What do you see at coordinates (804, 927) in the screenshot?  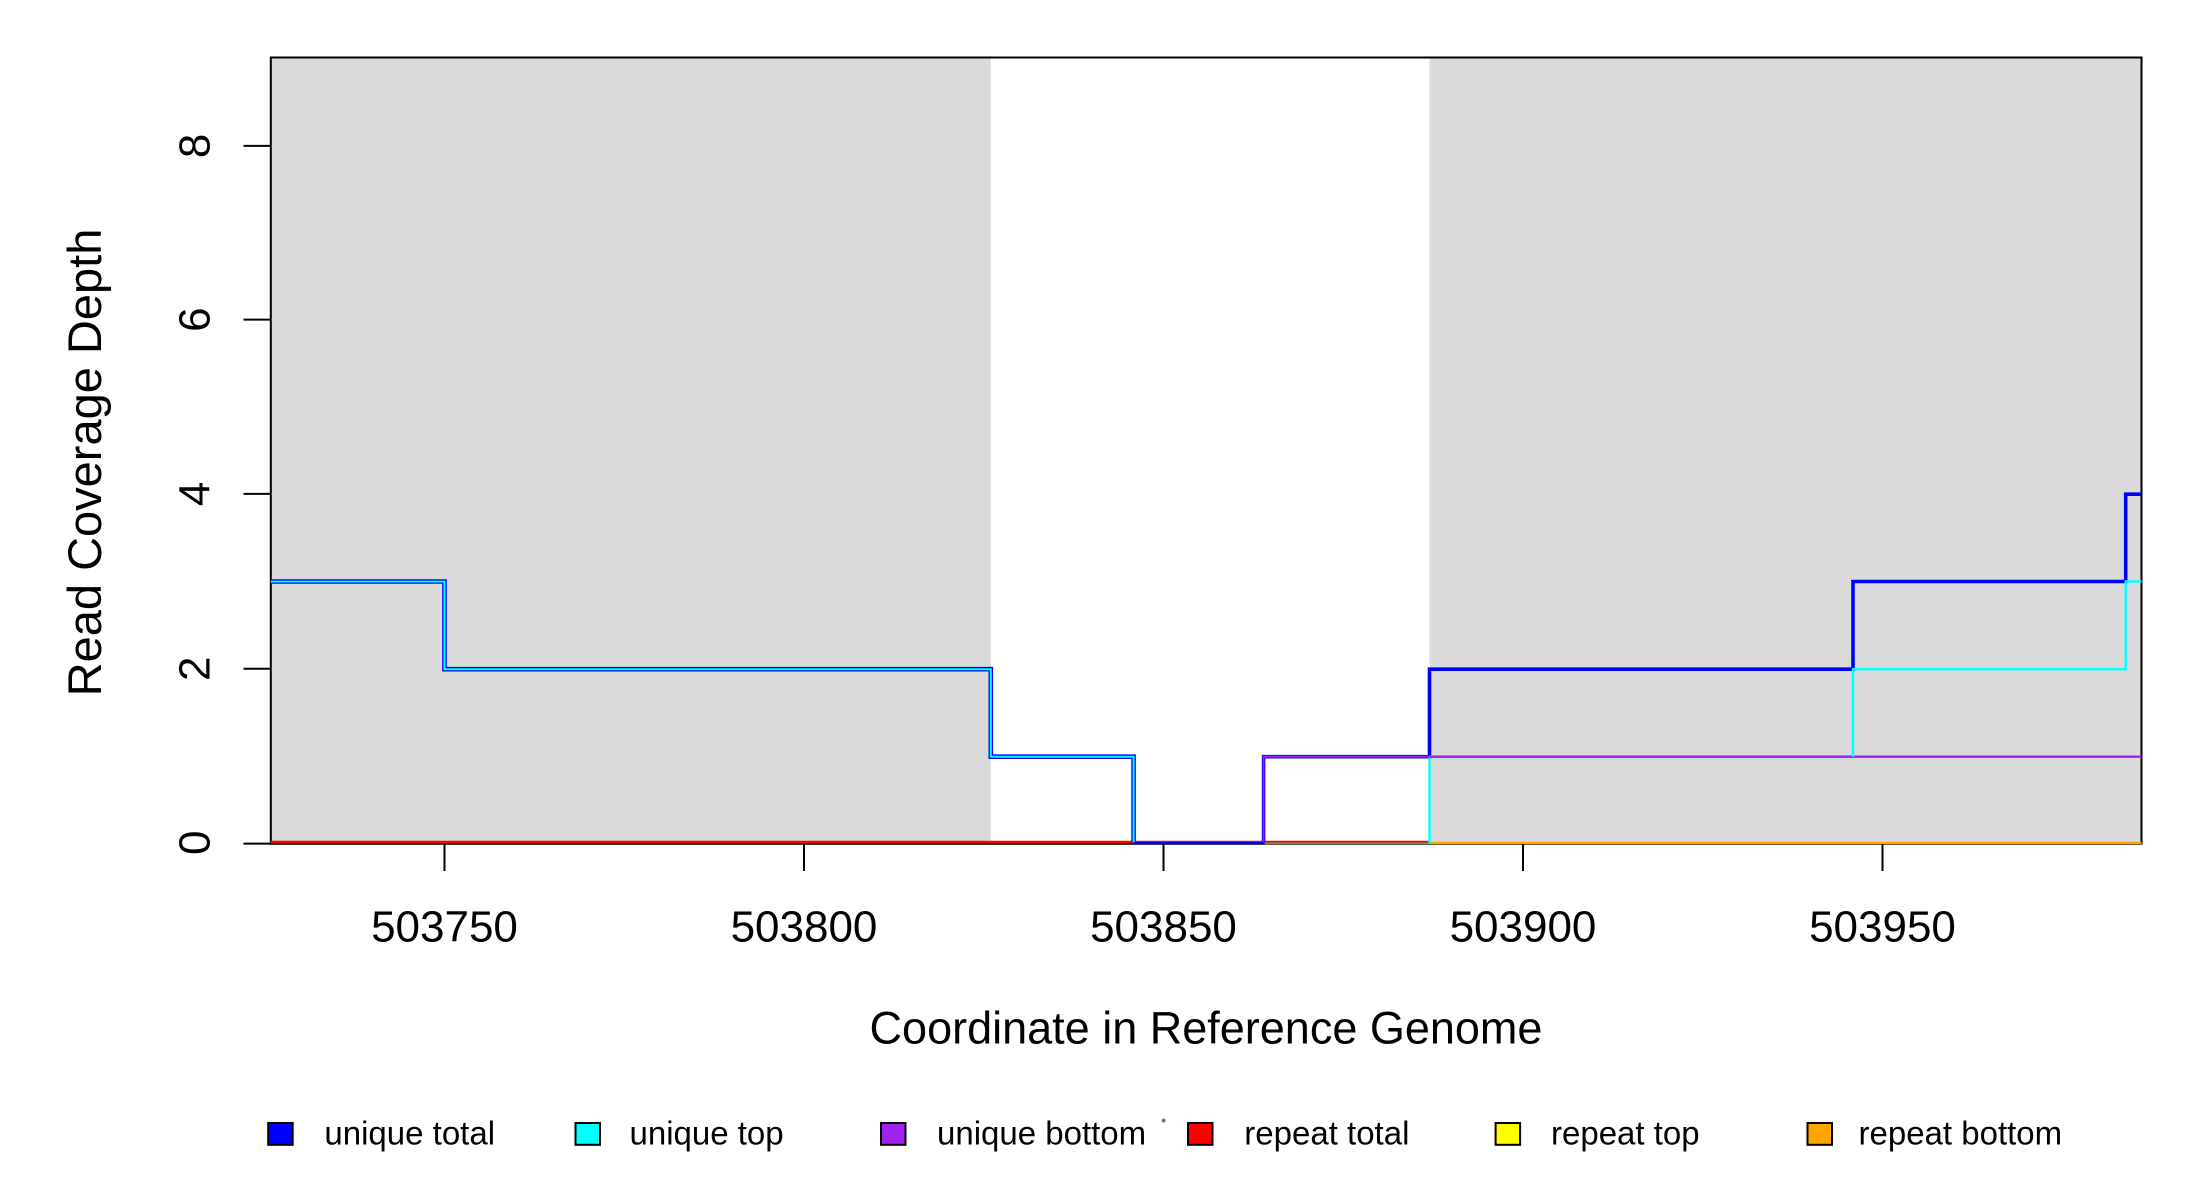 I see `svg-text: 503800` at bounding box center [804, 927].